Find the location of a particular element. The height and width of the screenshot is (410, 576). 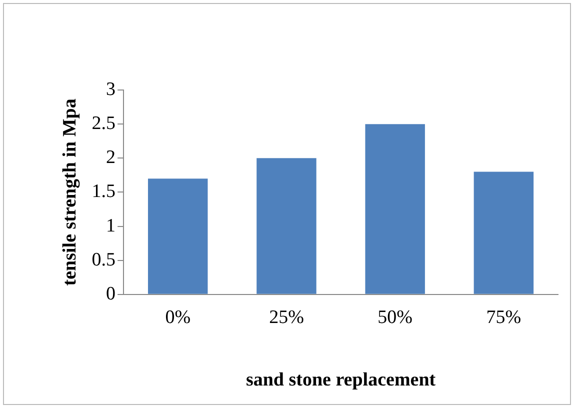

y-tick-label: 1.5 is located at coordinates (104, 191).